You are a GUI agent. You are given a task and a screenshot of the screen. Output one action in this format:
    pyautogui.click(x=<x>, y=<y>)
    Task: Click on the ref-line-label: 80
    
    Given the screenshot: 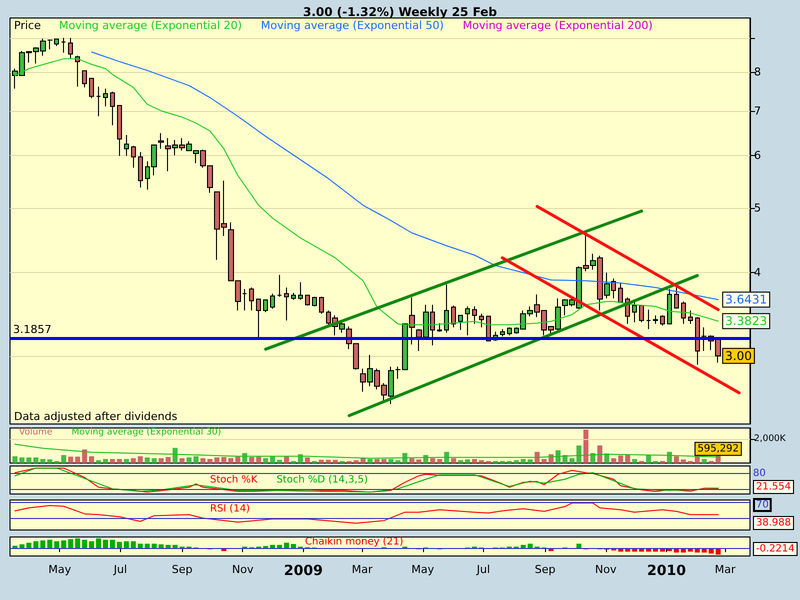 What is the action you would take?
    pyautogui.click(x=759, y=473)
    